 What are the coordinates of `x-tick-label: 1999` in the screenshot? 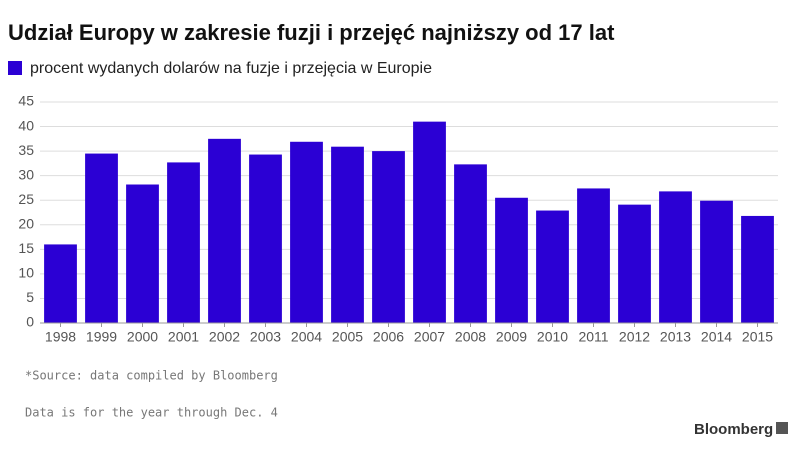 It's located at (101, 337).